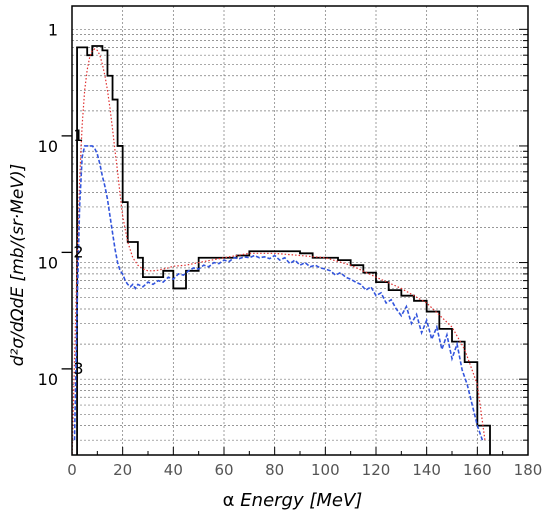 The image size is (545, 519). What do you see at coordinates (376, 470) in the screenshot?
I see `x-tick-label: 120` at bounding box center [376, 470].